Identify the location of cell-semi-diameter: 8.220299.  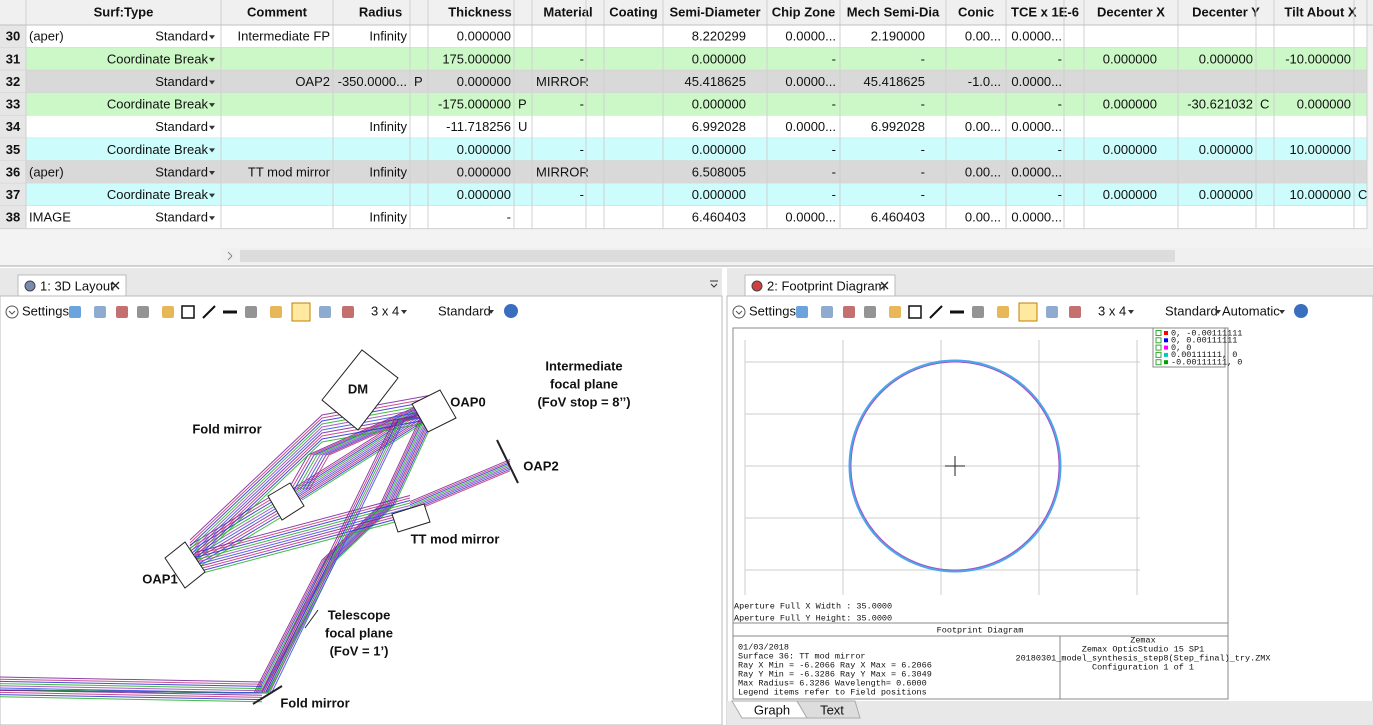
(719, 36).